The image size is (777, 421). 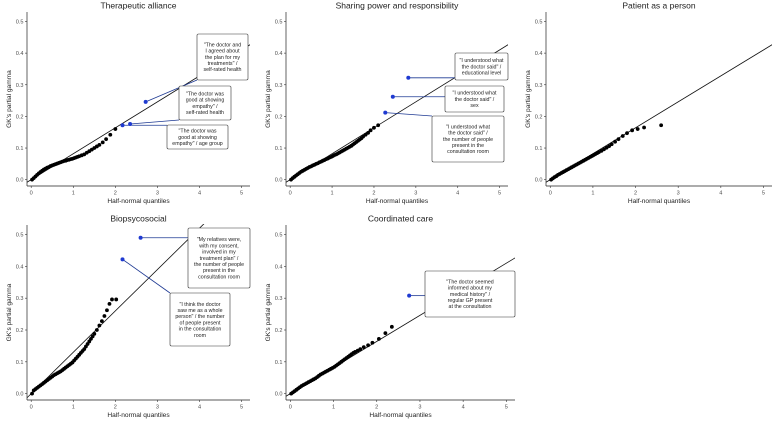 I want to click on annotation-text: involved in my, so click(x=219, y=253).